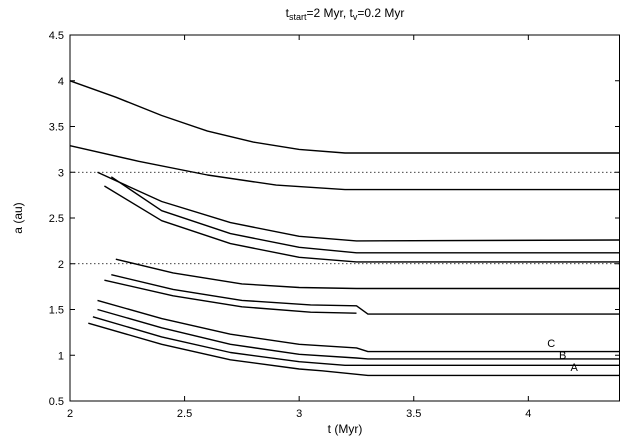 This screenshot has height=437, width=620. What do you see at coordinates (61, 356) in the screenshot?
I see `y-tick-label: 1` at bounding box center [61, 356].